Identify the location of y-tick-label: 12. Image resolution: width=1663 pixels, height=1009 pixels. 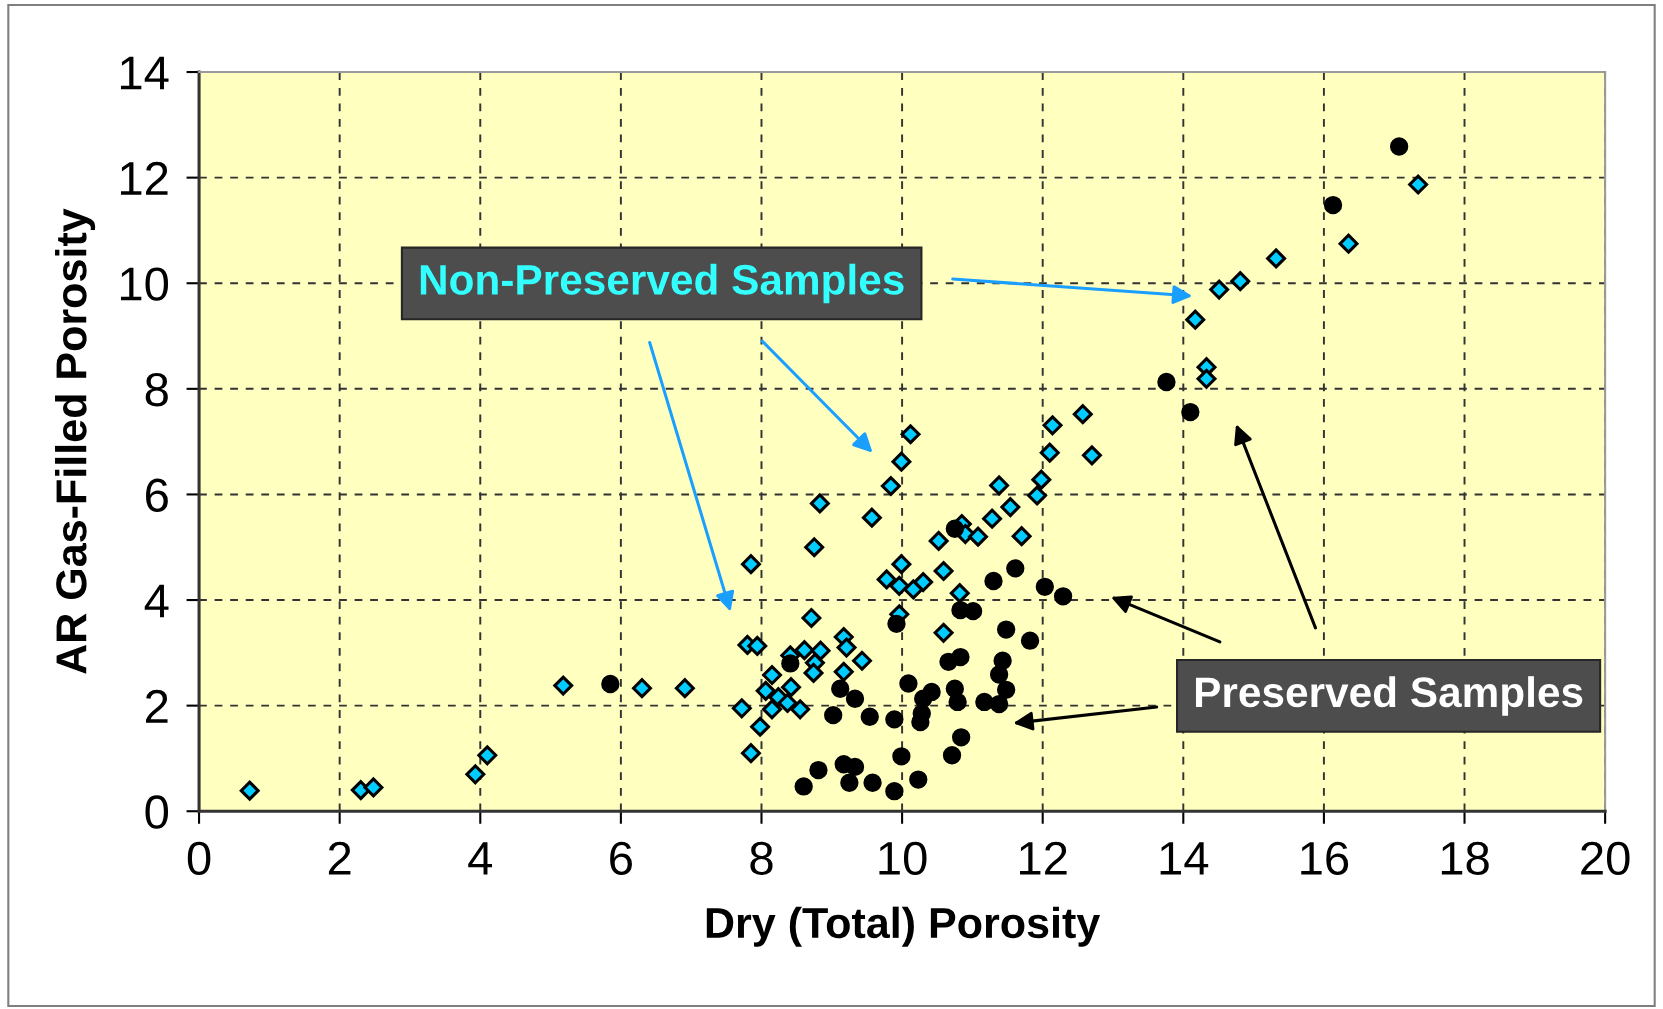
(144, 178).